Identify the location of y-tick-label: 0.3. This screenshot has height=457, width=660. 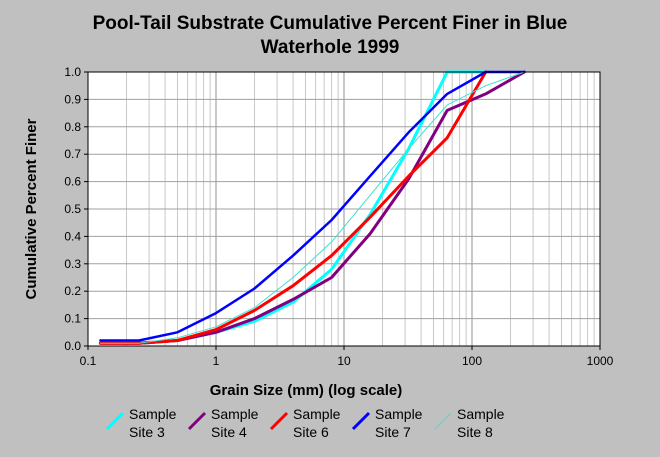
(72, 264).